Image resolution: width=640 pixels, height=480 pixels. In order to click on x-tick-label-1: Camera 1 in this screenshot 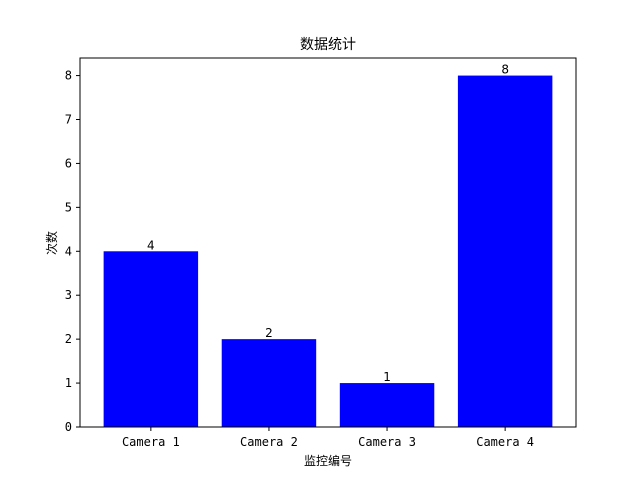, I will do `click(151, 442)`.